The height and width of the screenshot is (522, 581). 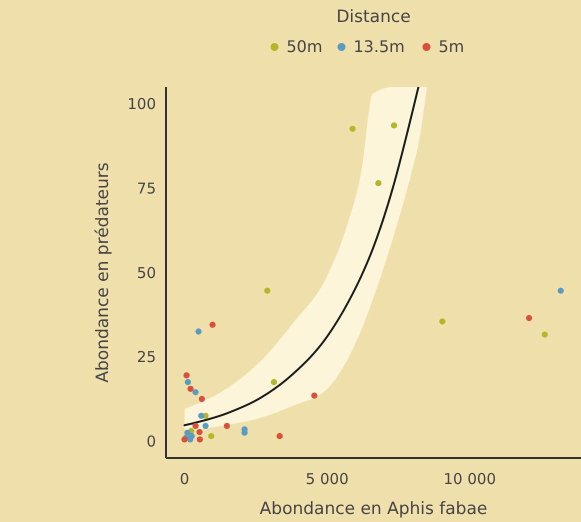 I want to click on y-tick-label: 25, so click(x=146, y=357).